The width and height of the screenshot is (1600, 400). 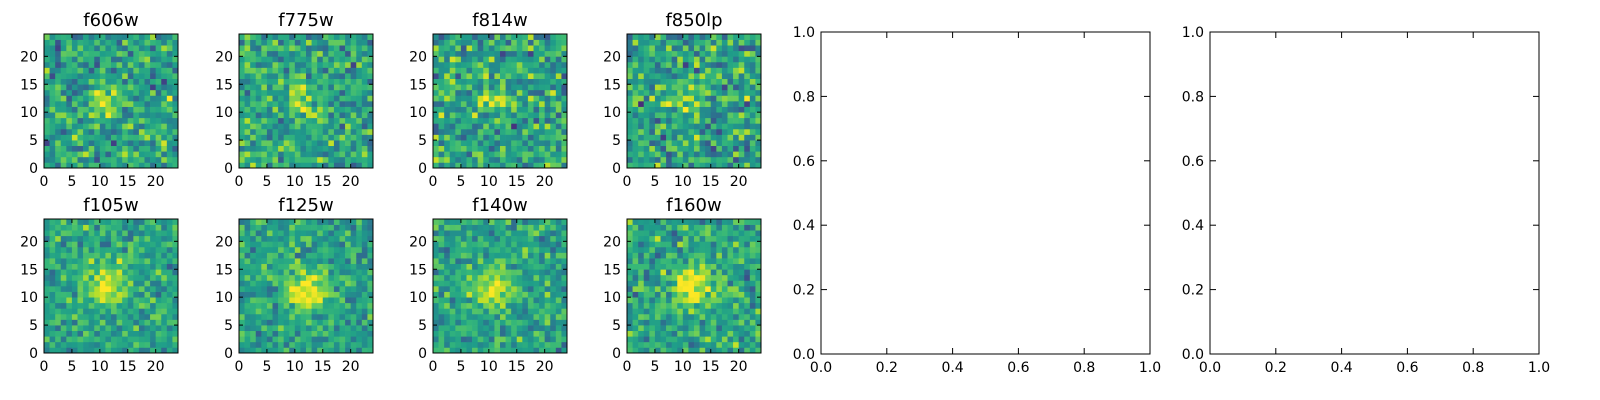 I want to click on x-tick-label: 15, so click(x=711, y=367).